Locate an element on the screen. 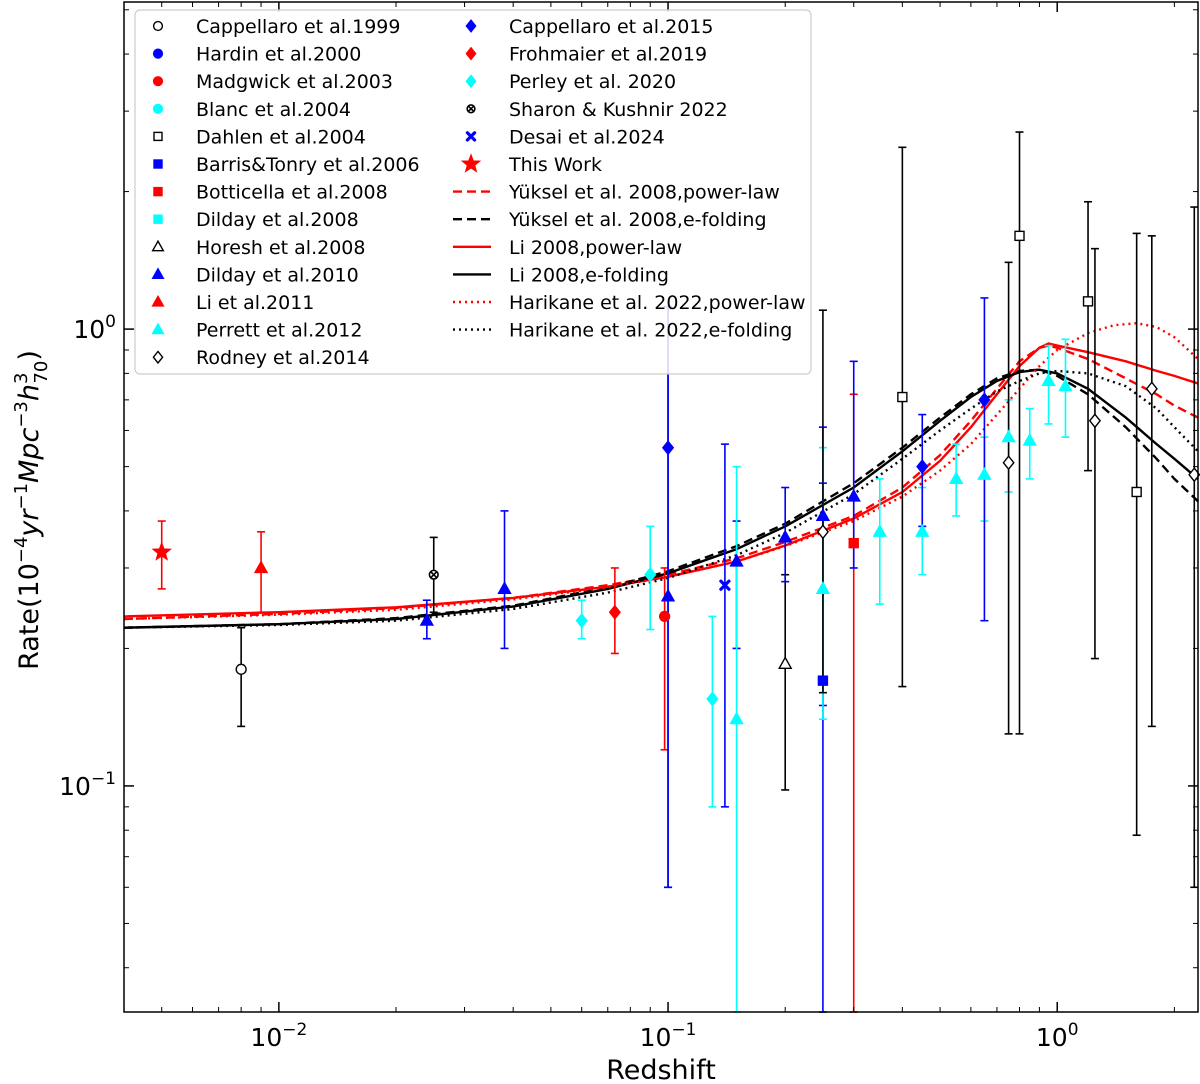 The image size is (1200, 1084). legend-marker-16-cross is located at coordinates (471, 109).